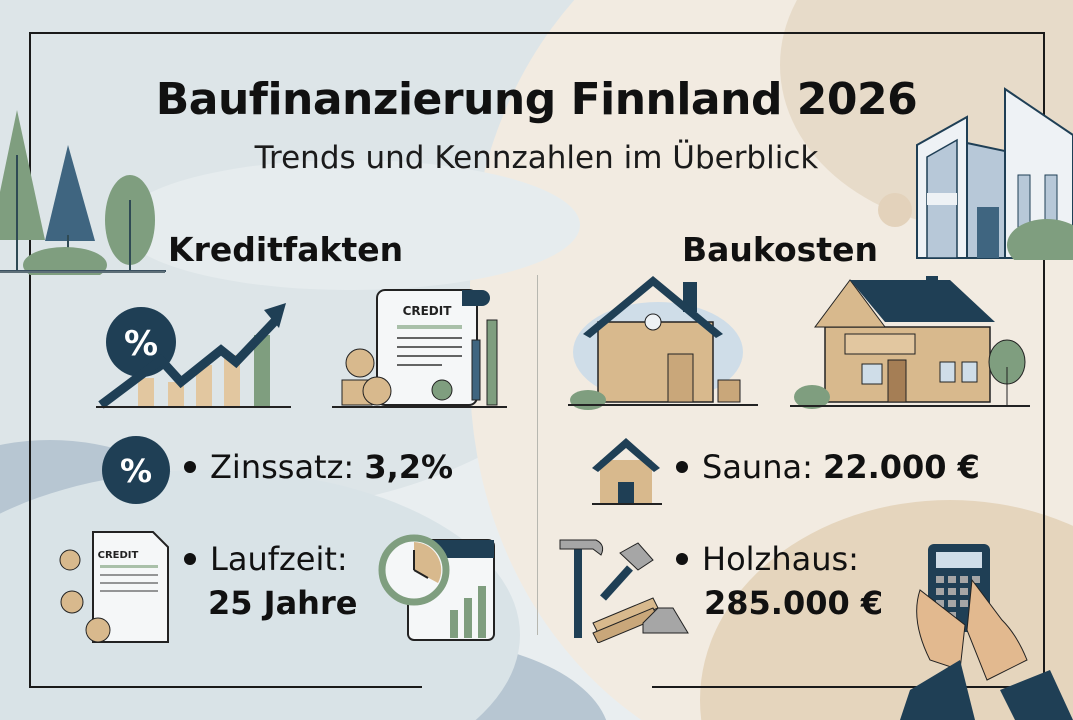 This screenshot has height=720, width=1073. What do you see at coordinates (279, 559) in the screenshot?
I see `fact-label: Laufzeit:` at bounding box center [279, 559].